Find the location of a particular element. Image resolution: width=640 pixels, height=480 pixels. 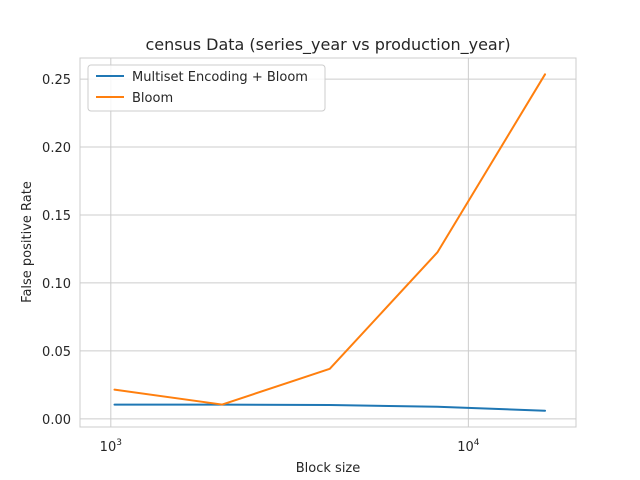

y-tick-label-4: 0.20 is located at coordinates (56, 148).